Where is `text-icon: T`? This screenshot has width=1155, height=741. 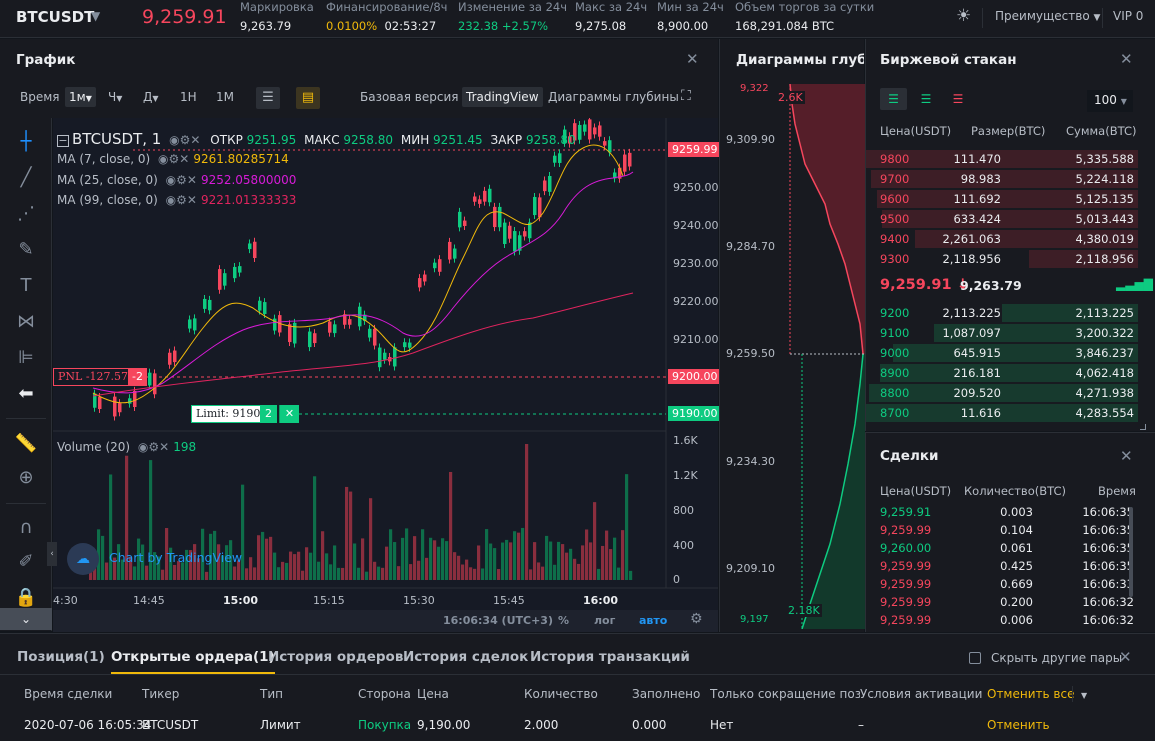 text-icon: T is located at coordinates (26, 285).